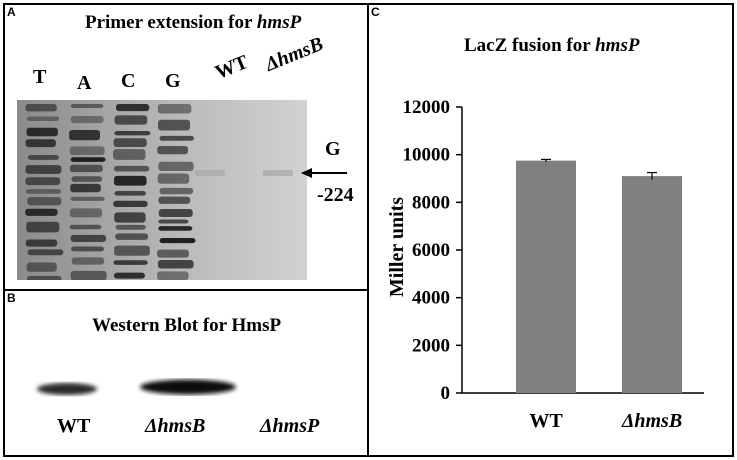 This screenshot has height=460, width=737. What do you see at coordinates (187, 325) in the screenshot?
I see `panel-b-title: Western Blot for HmsP` at bounding box center [187, 325].